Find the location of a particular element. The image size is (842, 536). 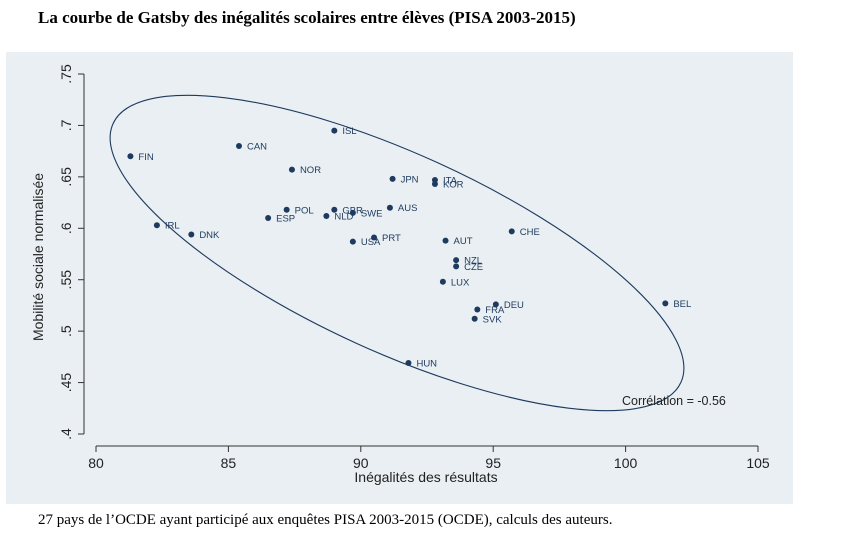

x-tick-label: 100 is located at coordinates (626, 463).